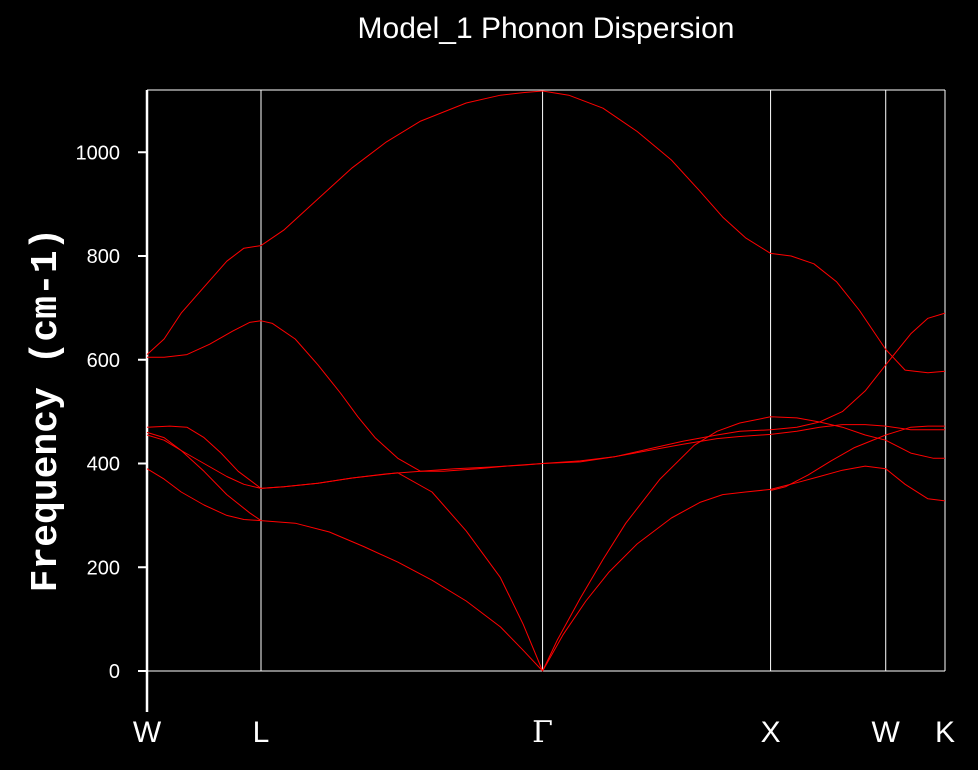  I want to click on y-axis-title: Frequency (cm-1), so click(46, 410).